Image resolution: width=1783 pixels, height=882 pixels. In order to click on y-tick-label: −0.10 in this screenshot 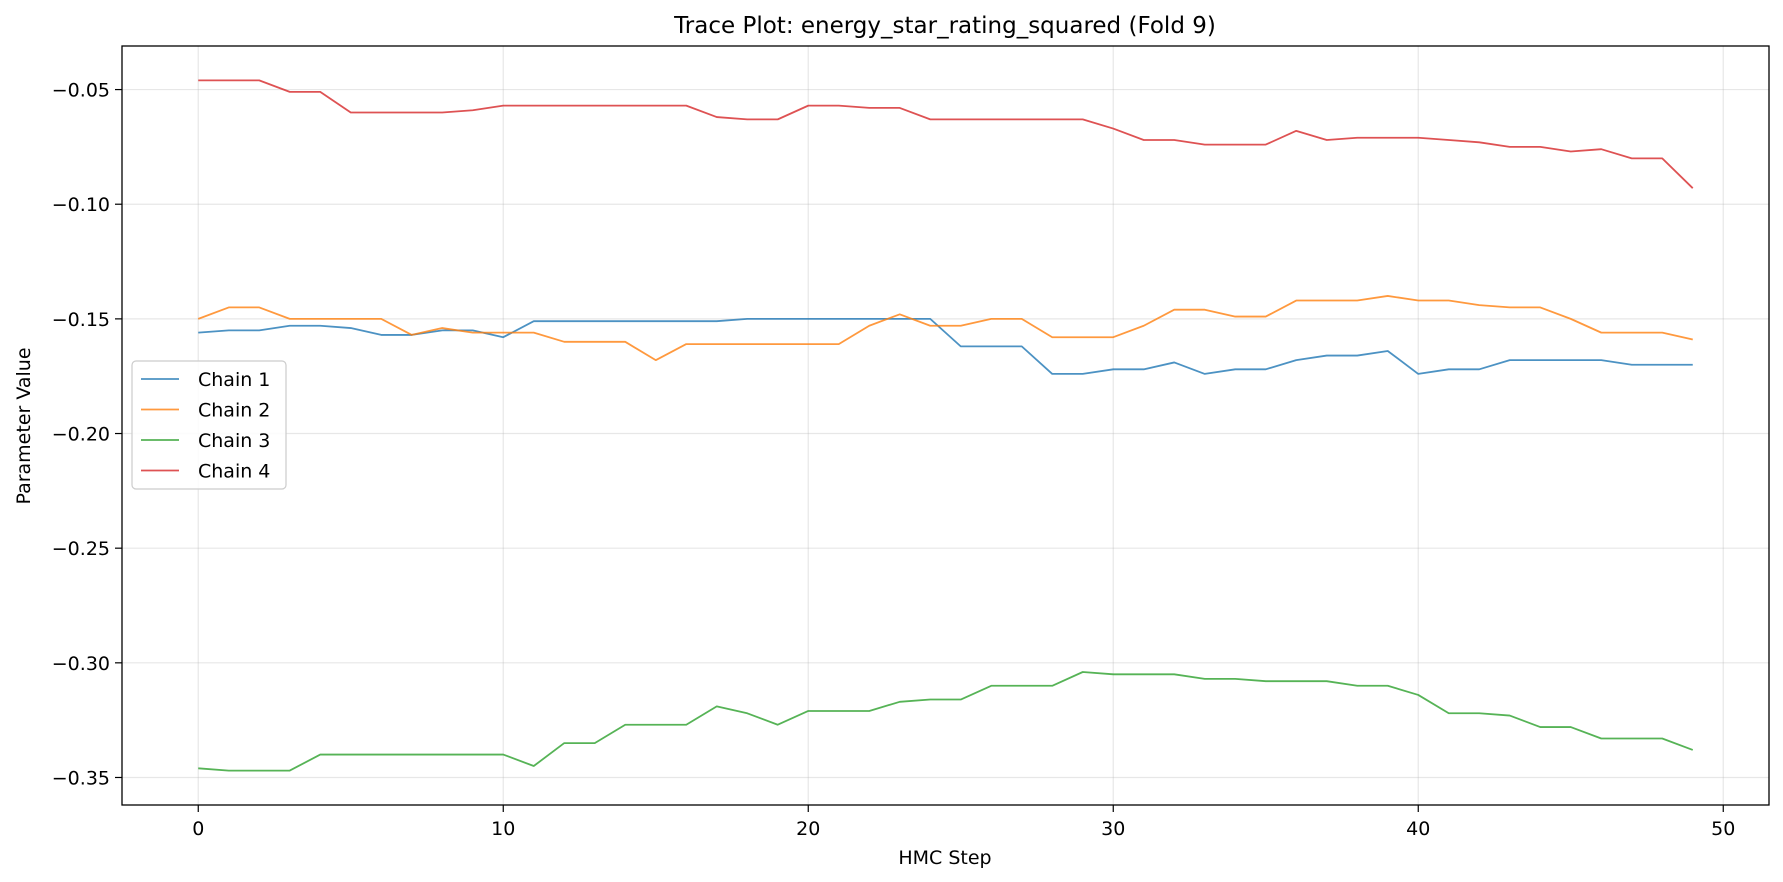, I will do `click(81, 205)`.